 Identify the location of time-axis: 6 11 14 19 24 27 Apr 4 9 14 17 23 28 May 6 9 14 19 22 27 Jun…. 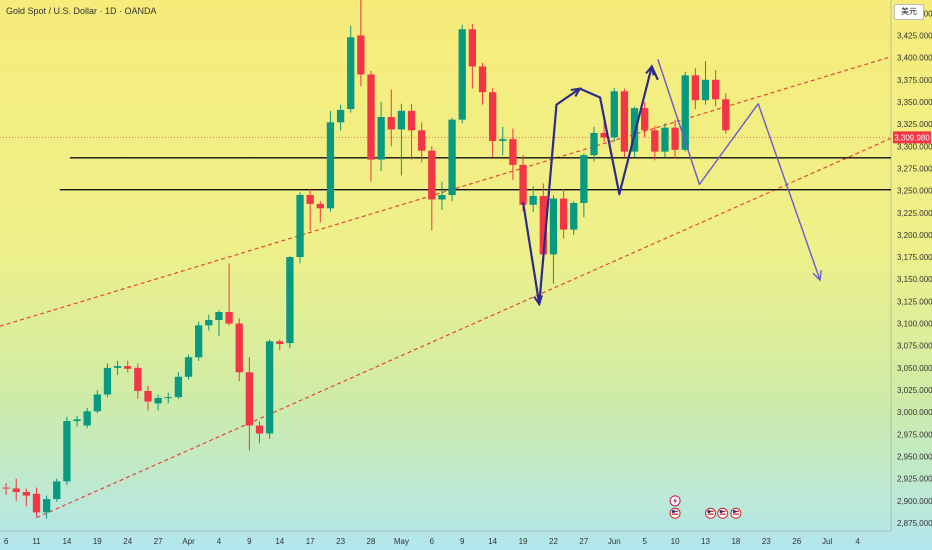
(432, 541).